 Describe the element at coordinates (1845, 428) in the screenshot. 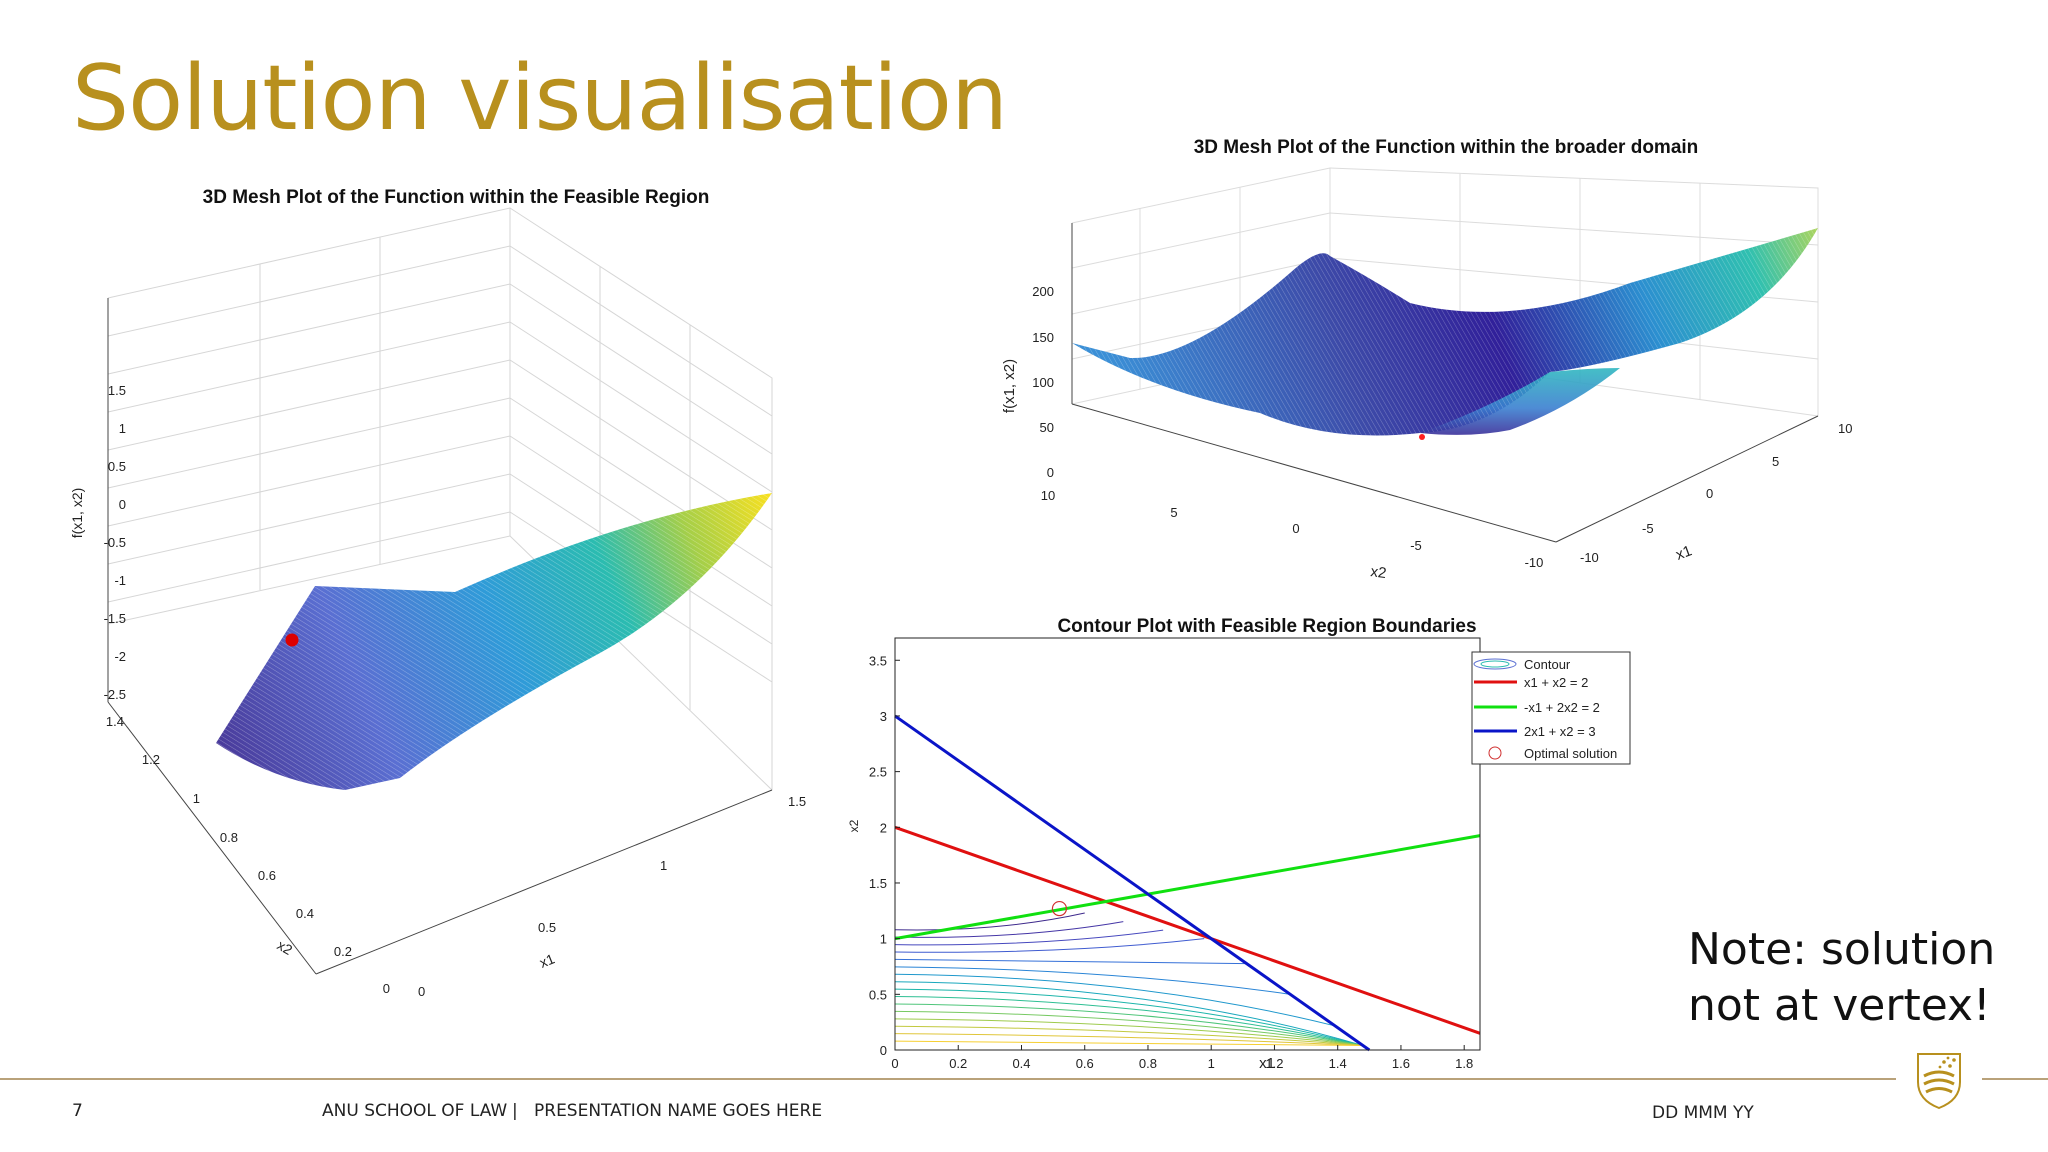

I see `chart2-x-tick: 10` at that location.